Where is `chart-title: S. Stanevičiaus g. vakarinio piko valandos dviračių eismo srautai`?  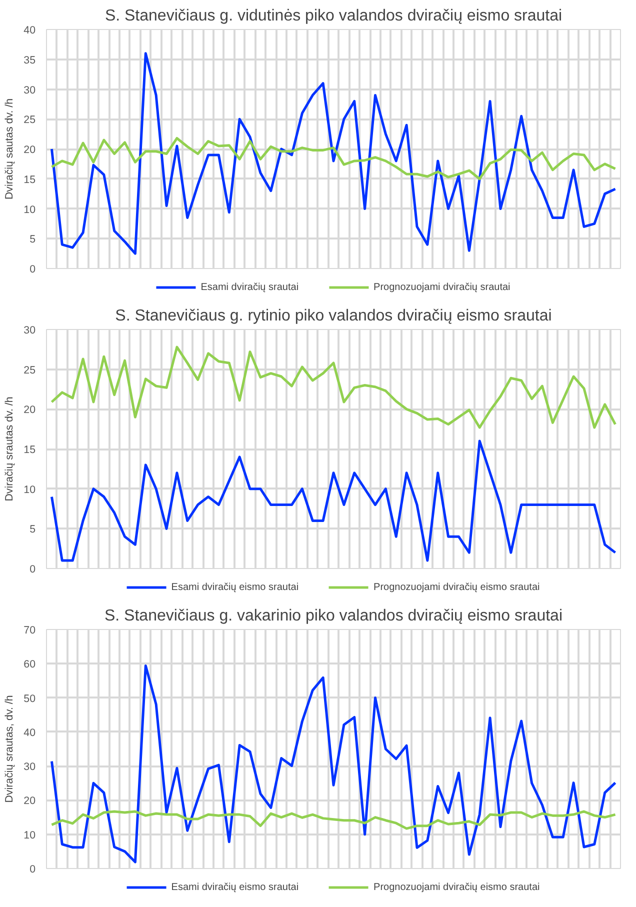
chart-title: S. Stanevičiaus g. vakarinio piko valandos dviračių eismo srautai is located at coordinates (333, 616).